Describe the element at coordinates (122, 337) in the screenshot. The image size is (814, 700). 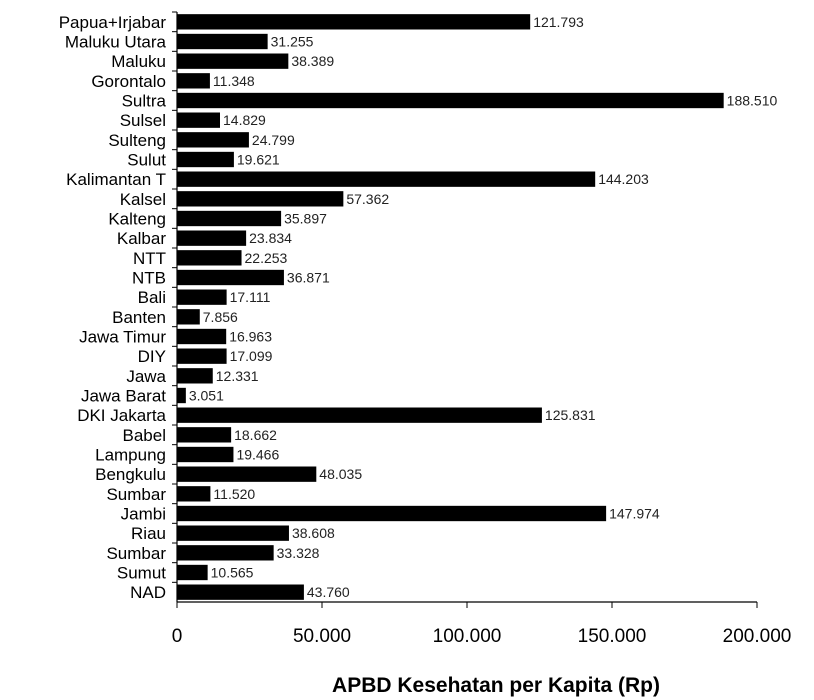
I see `category-label: Jawa Timur` at that location.